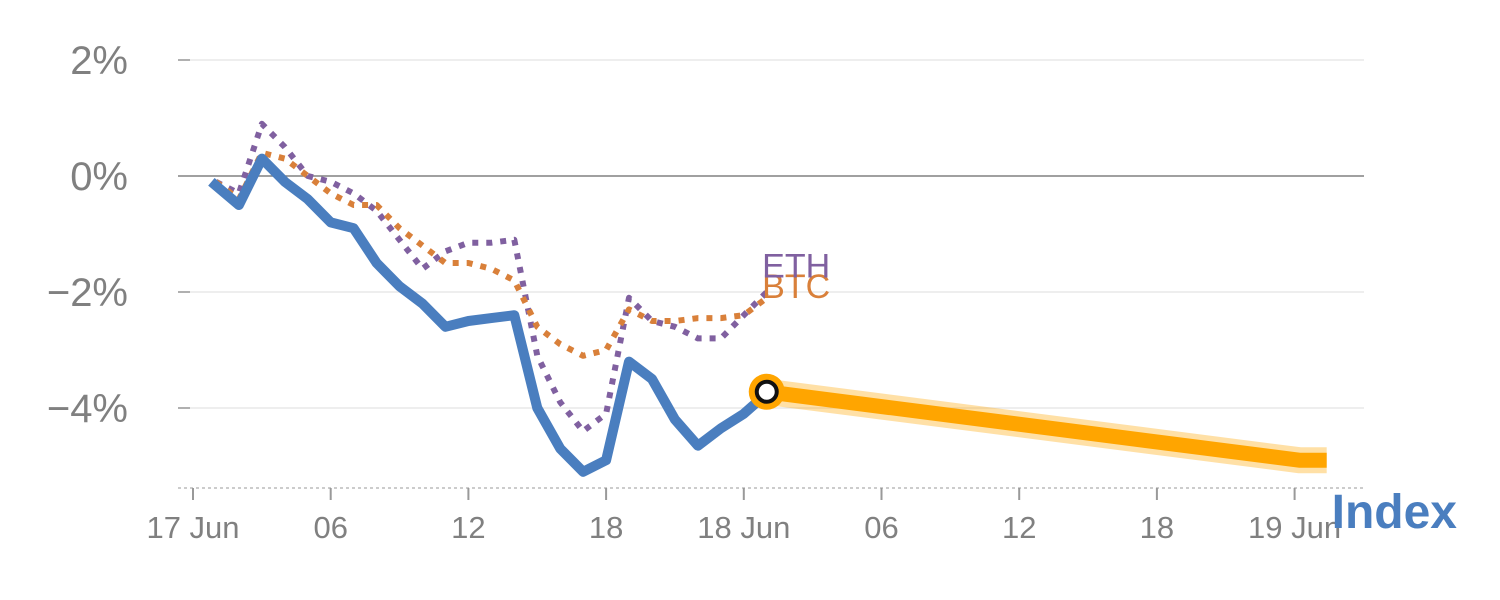 This screenshot has width=1500, height=600. Describe the element at coordinates (99, 177) in the screenshot. I see `y-tick-label: 0%` at that location.